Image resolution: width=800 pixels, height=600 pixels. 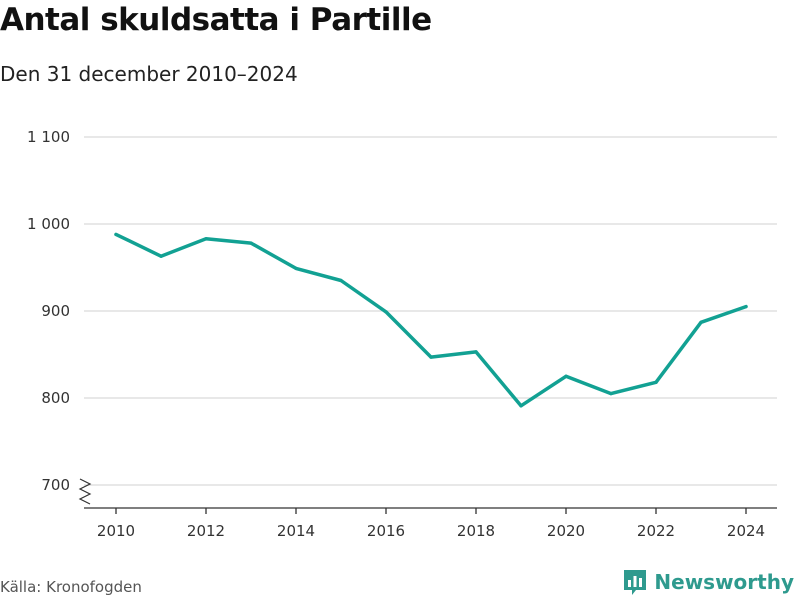 I want to click on x-tick-label: 2024, so click(x=746, y=531).